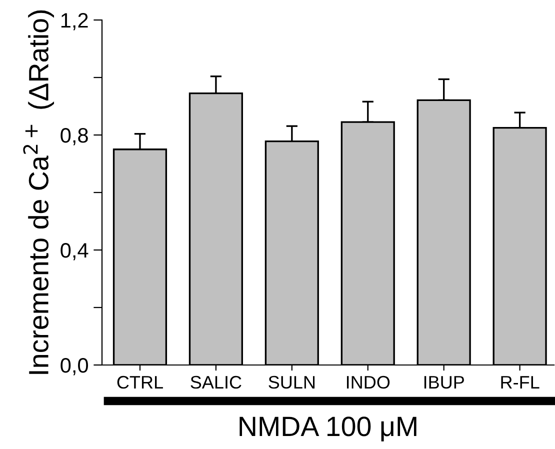  What do you see at coordinates (74, 251) in the screenshot?
I see `y-tick-label: 0,4` at bounding box center [74, 251].